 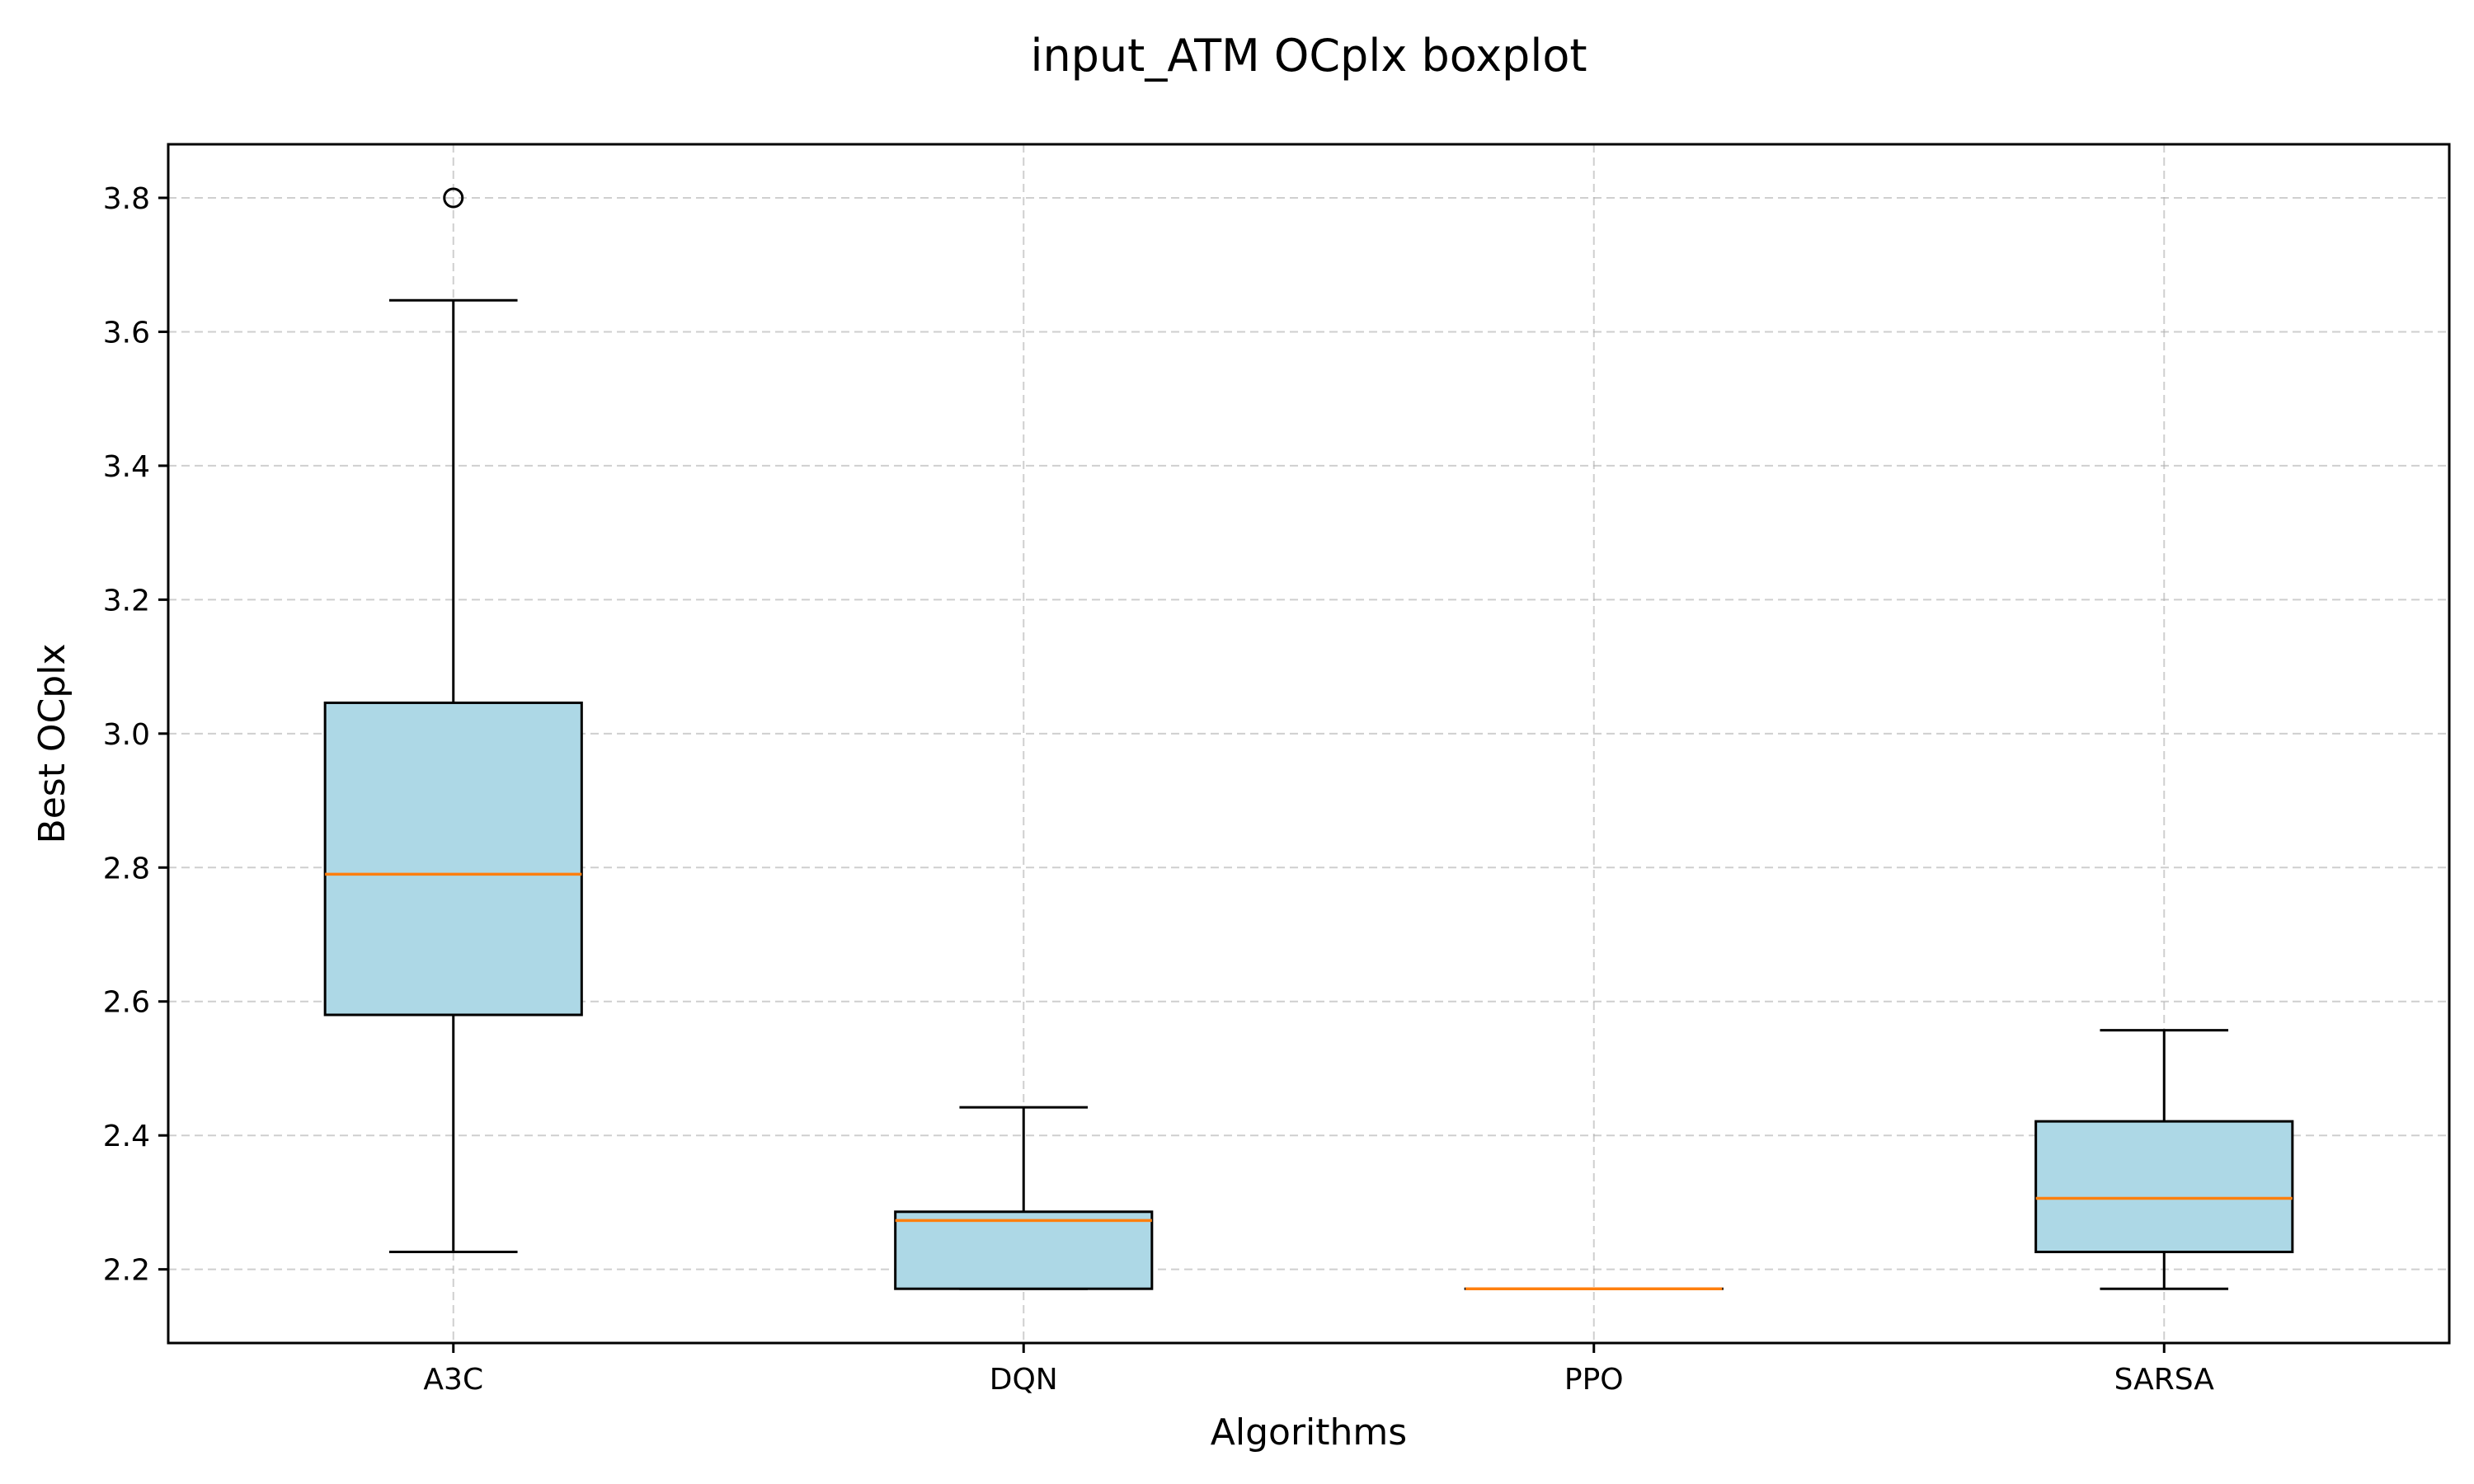 What do you see at coordinates (126, 1136) in the screenshot?
I see `y-tick-label: 2.4` at bounding box center [126, 1136].